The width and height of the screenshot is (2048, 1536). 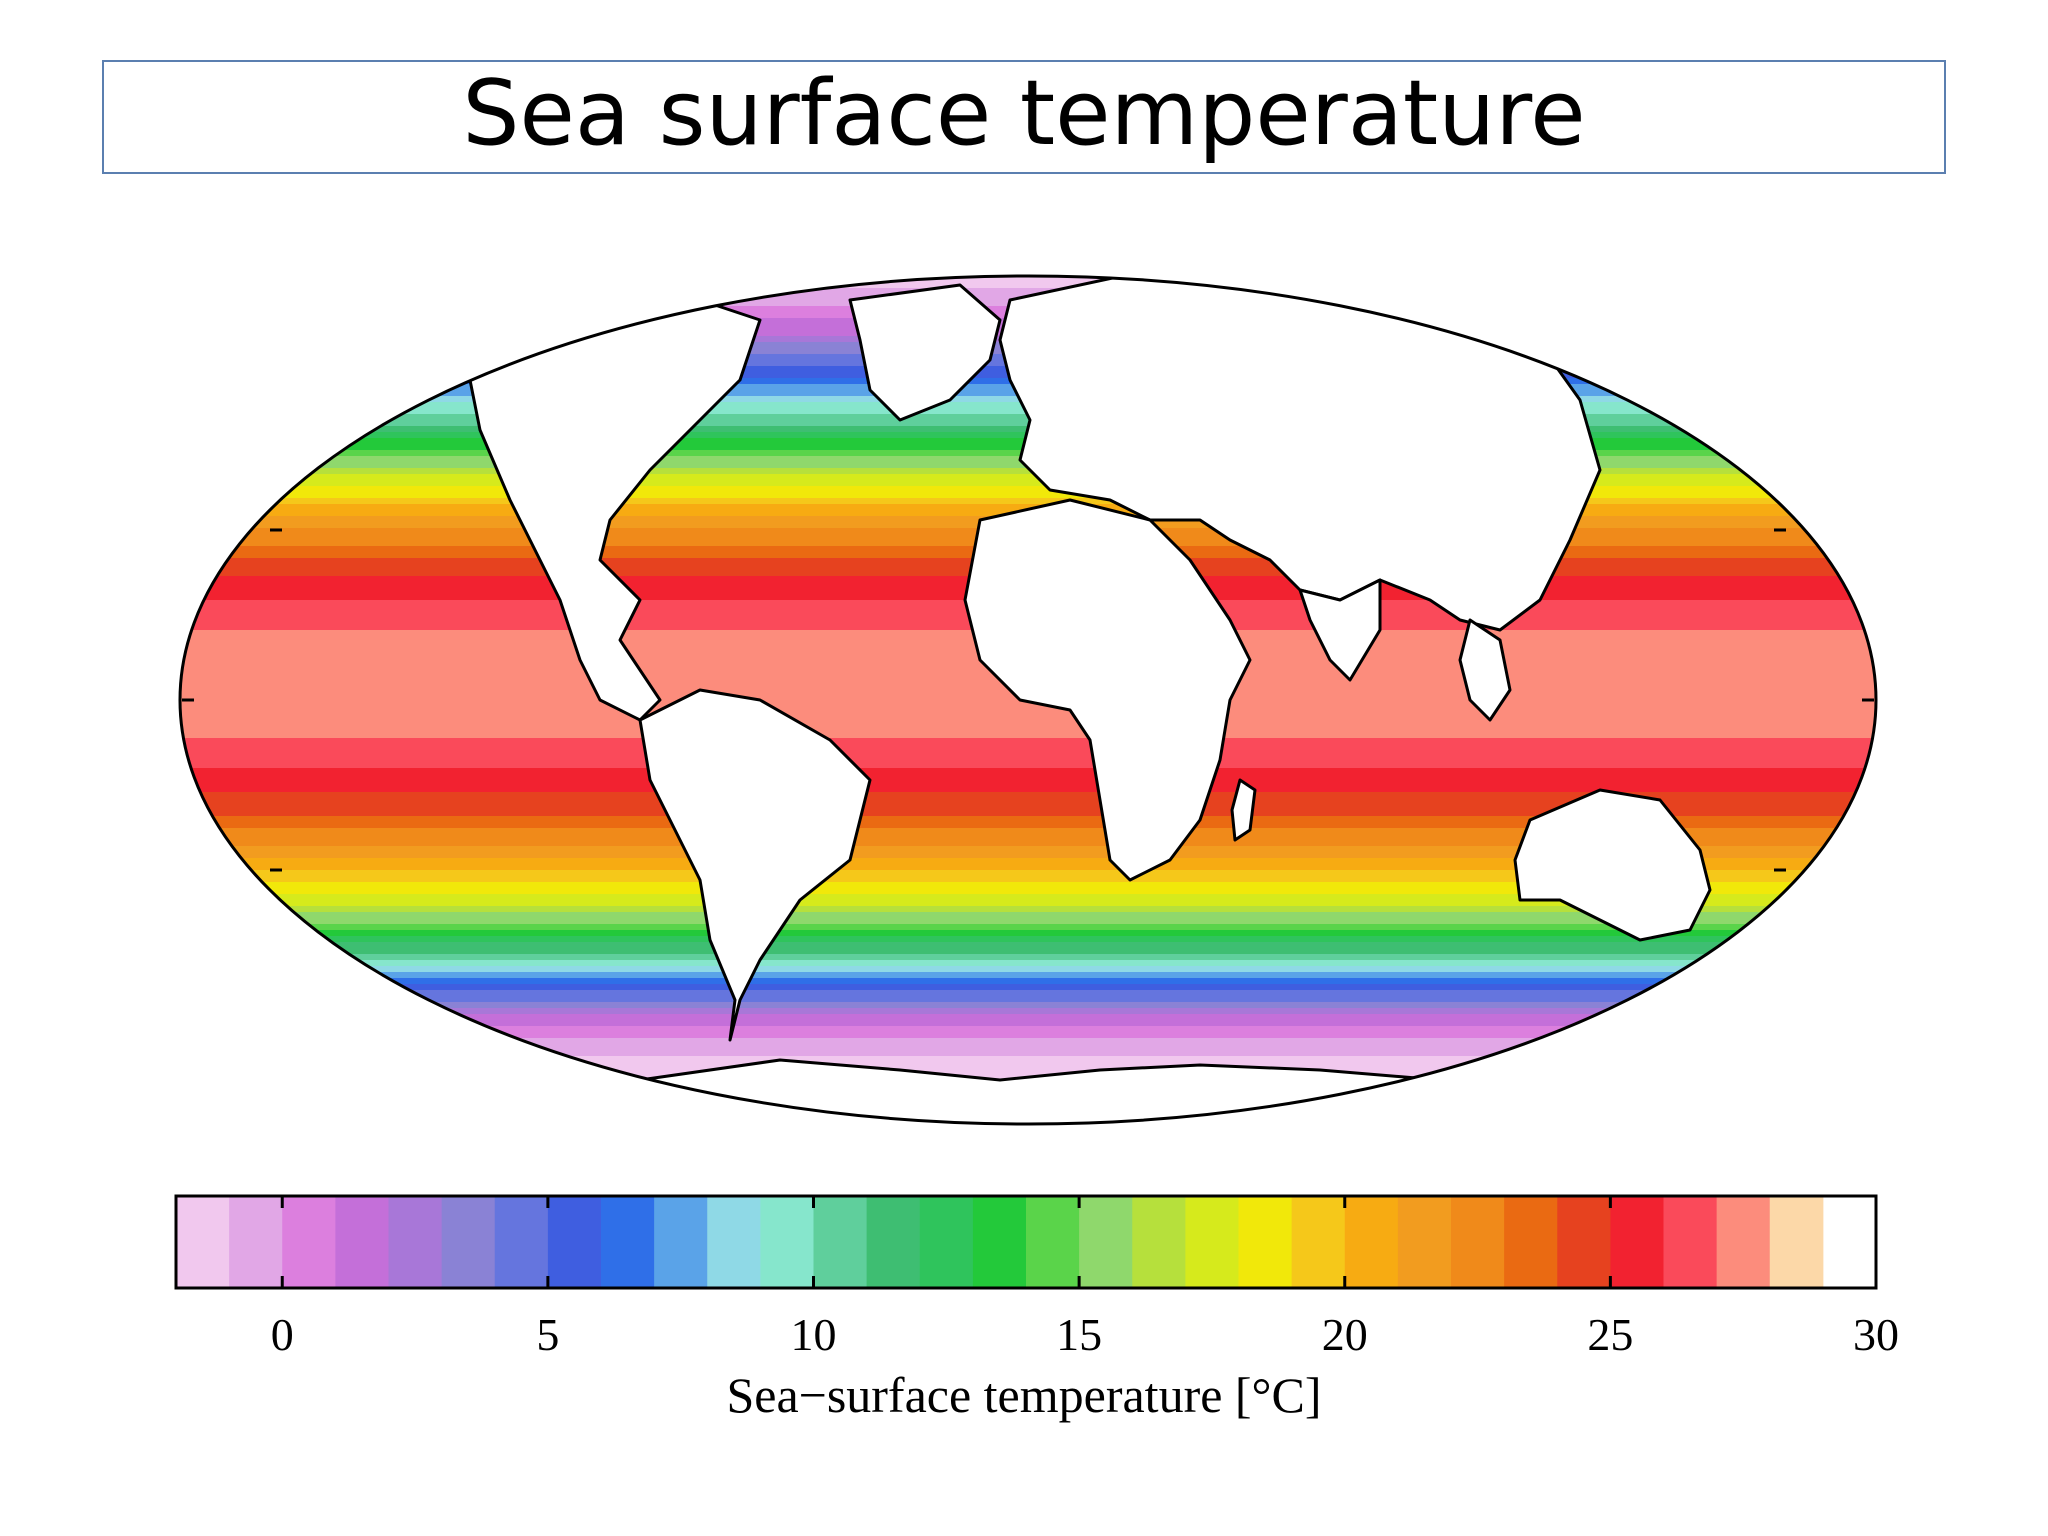 What do you see at coordinates (1107, 690) in the screenshot?
I see `africa-land` at bounding box center [1107, 690].